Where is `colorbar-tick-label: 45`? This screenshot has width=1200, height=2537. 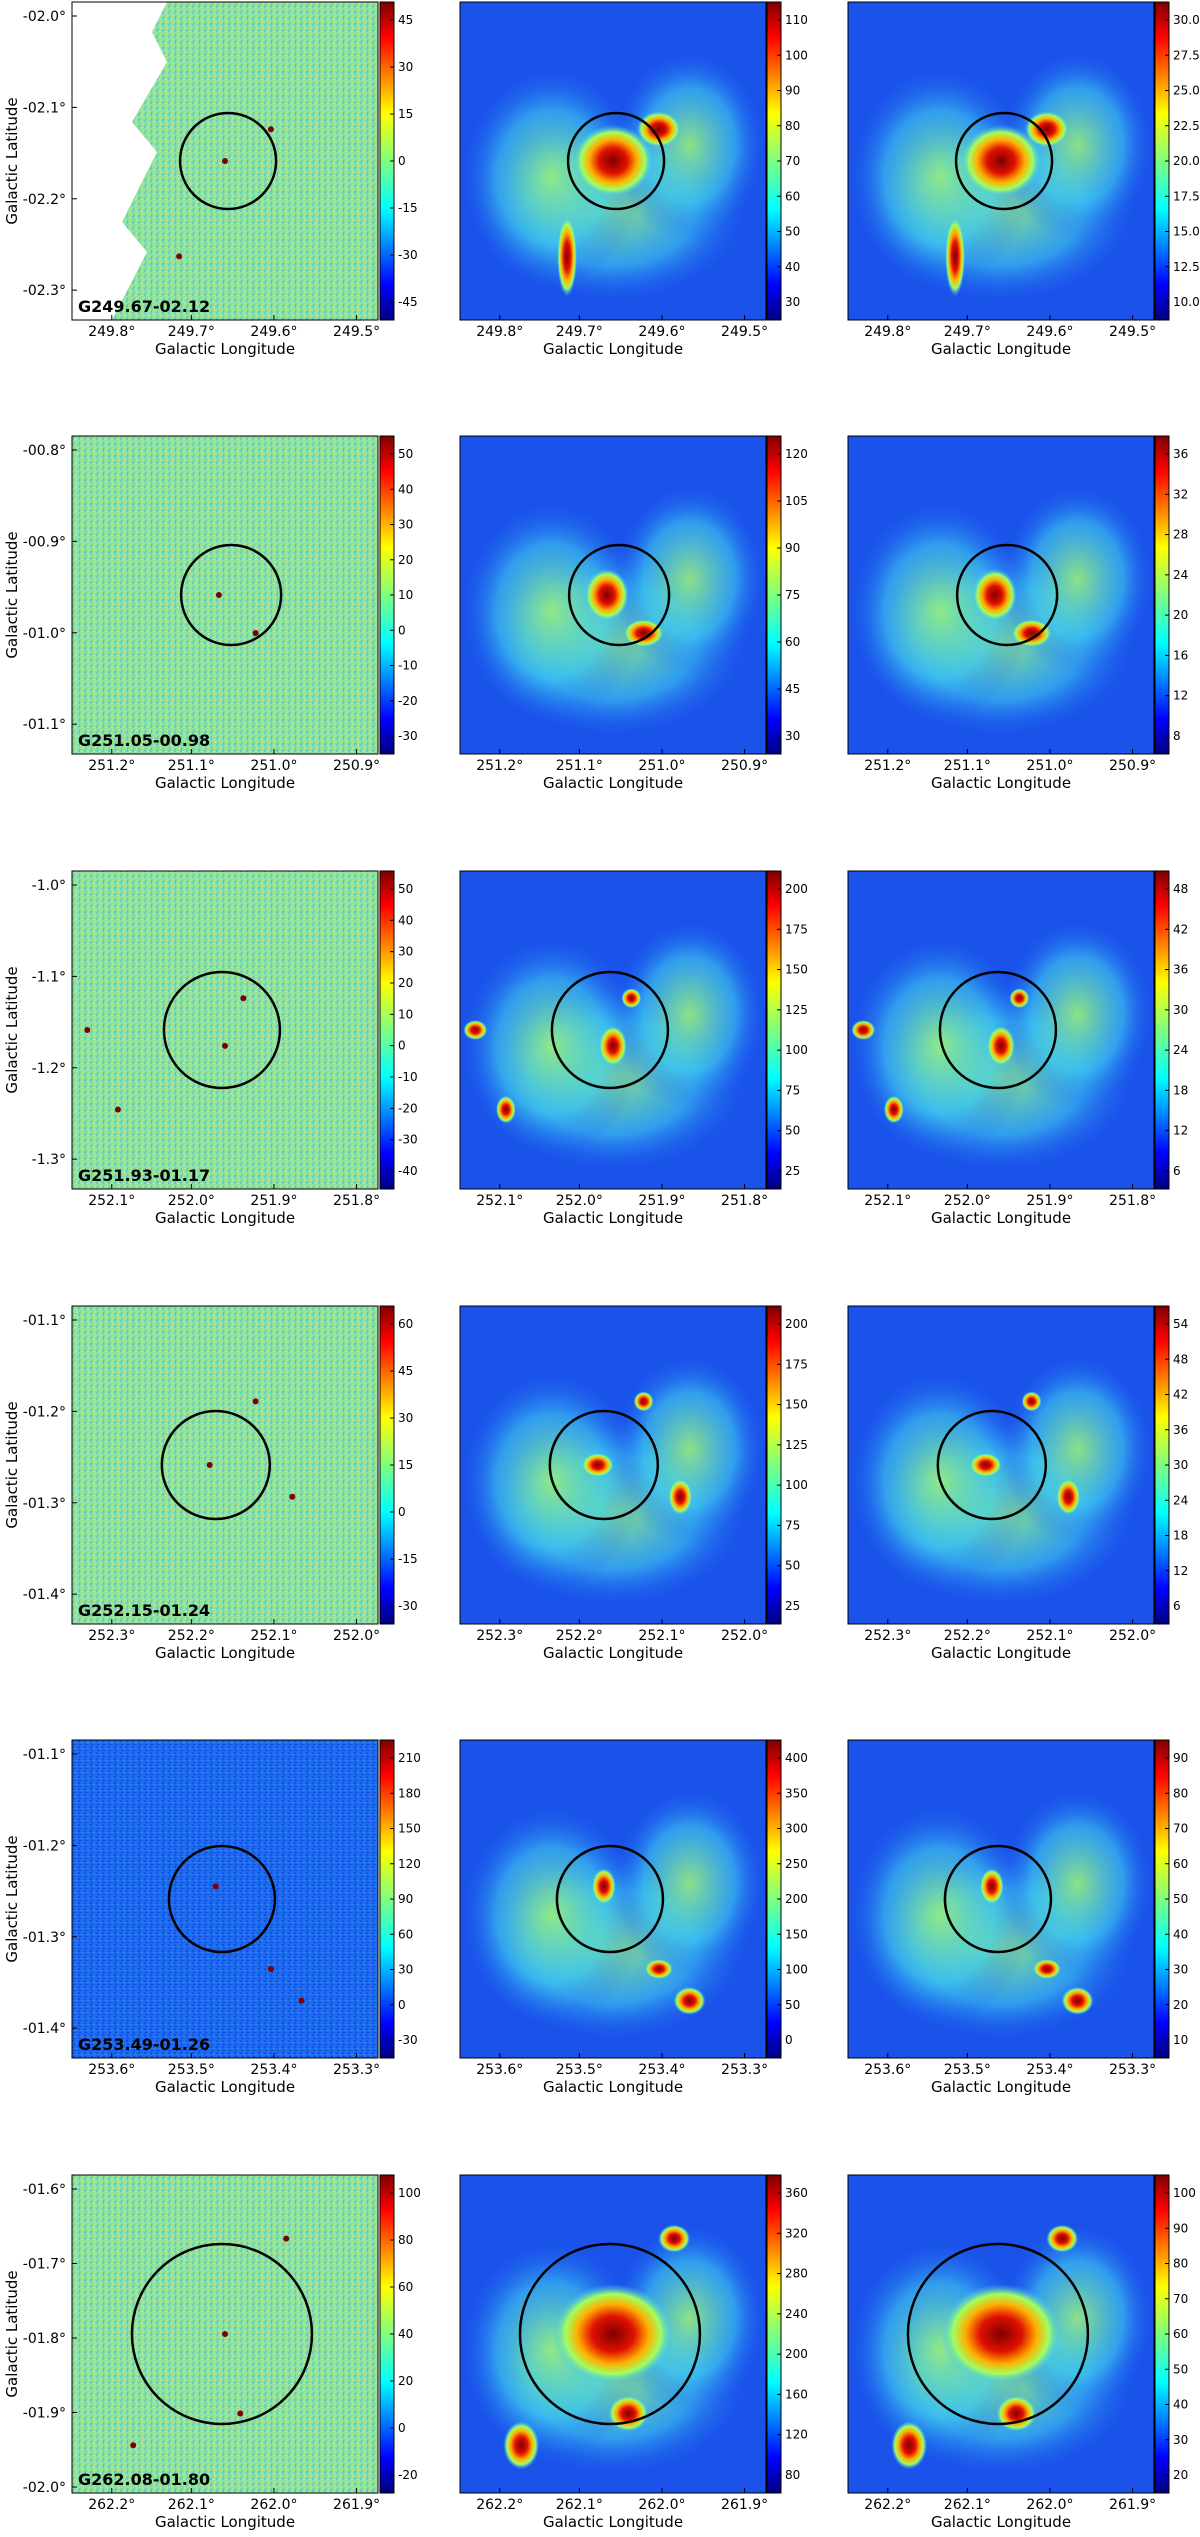 colorbar-tick-label: 45 is located at coordinates (405, 20).